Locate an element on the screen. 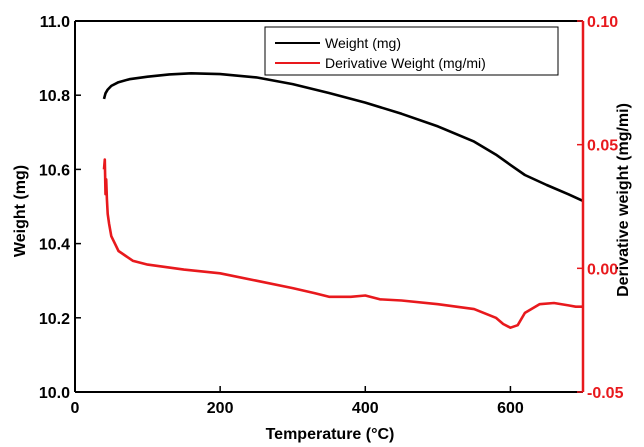 The width and height of the screenshot is (644, 447). y2-axis-ticks: -0.05 0.00 0.05 0.10 is located at coordinates (600, 208).